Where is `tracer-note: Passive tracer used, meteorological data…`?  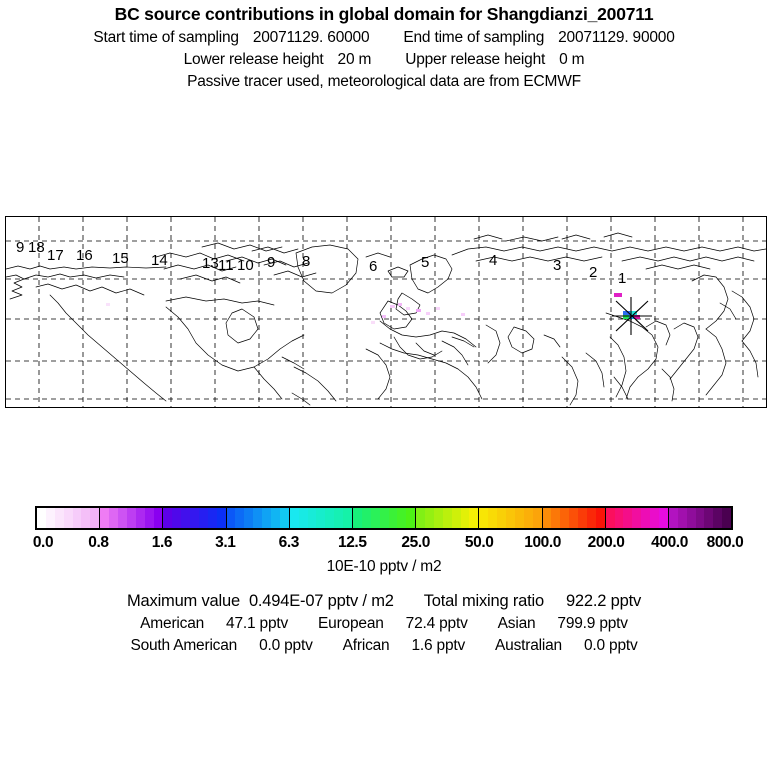
tracer-note: Passive tracer used, meteorological data… is located at coordinates (384, 81).